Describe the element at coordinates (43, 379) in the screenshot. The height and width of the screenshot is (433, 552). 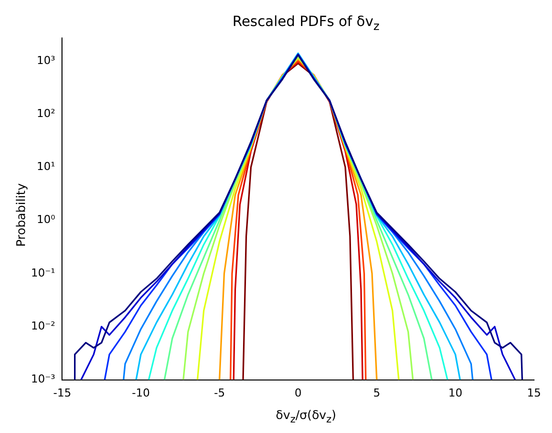
I see `y-tick-label: 10⁻³` at that location.